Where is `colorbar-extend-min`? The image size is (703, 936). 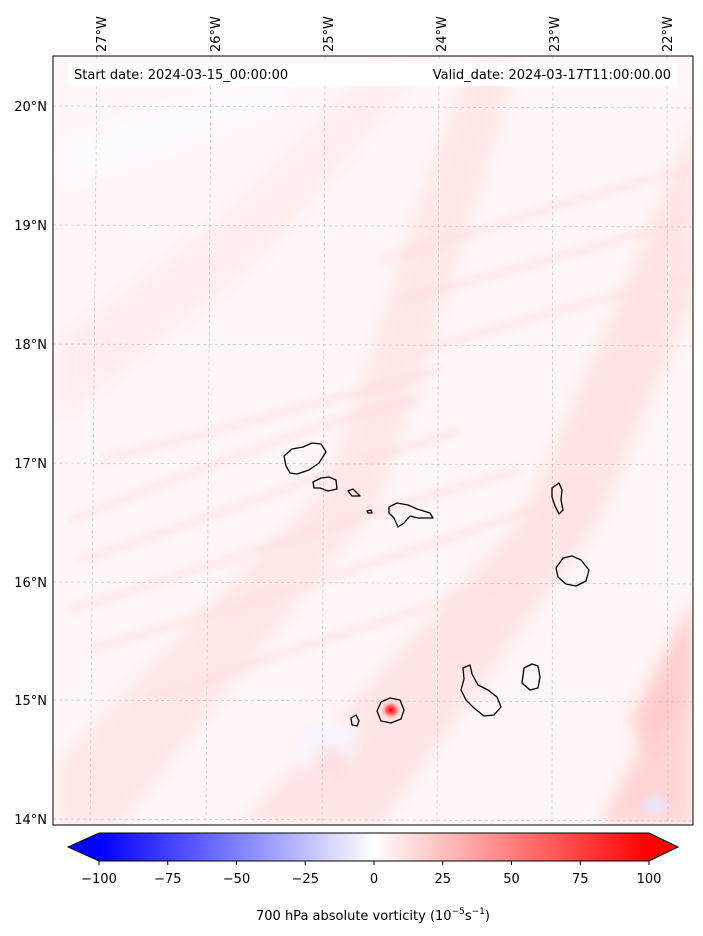 colorbar-extend-min is located at coordinates (83, 847).